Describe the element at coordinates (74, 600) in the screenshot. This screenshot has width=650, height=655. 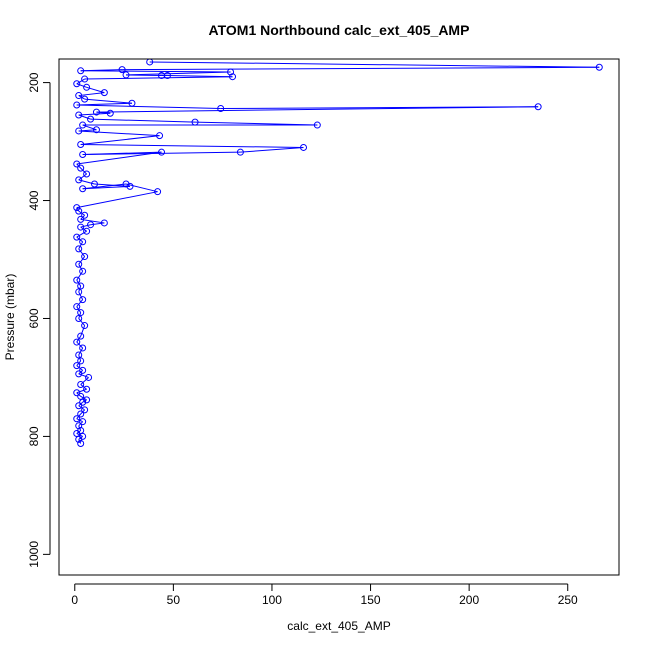
I see `x-tick-label: 0` at that location.